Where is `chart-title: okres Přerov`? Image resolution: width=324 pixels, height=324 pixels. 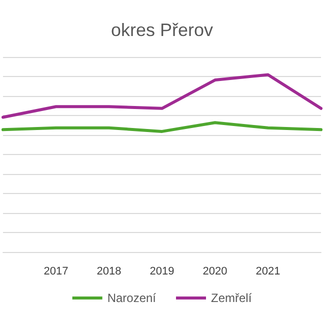 chart-title: okres Přerov is located at coordinates (162, 30).